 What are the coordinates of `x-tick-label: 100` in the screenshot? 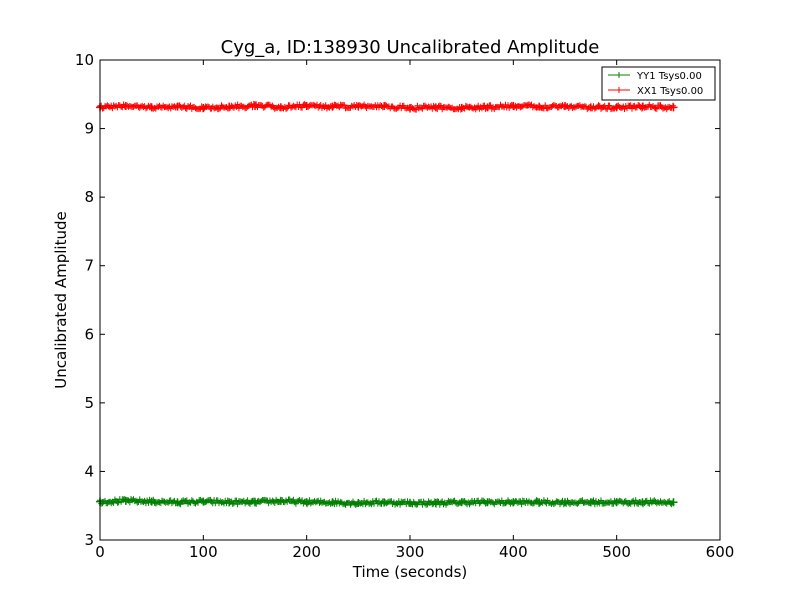 It's located at (203, 552).